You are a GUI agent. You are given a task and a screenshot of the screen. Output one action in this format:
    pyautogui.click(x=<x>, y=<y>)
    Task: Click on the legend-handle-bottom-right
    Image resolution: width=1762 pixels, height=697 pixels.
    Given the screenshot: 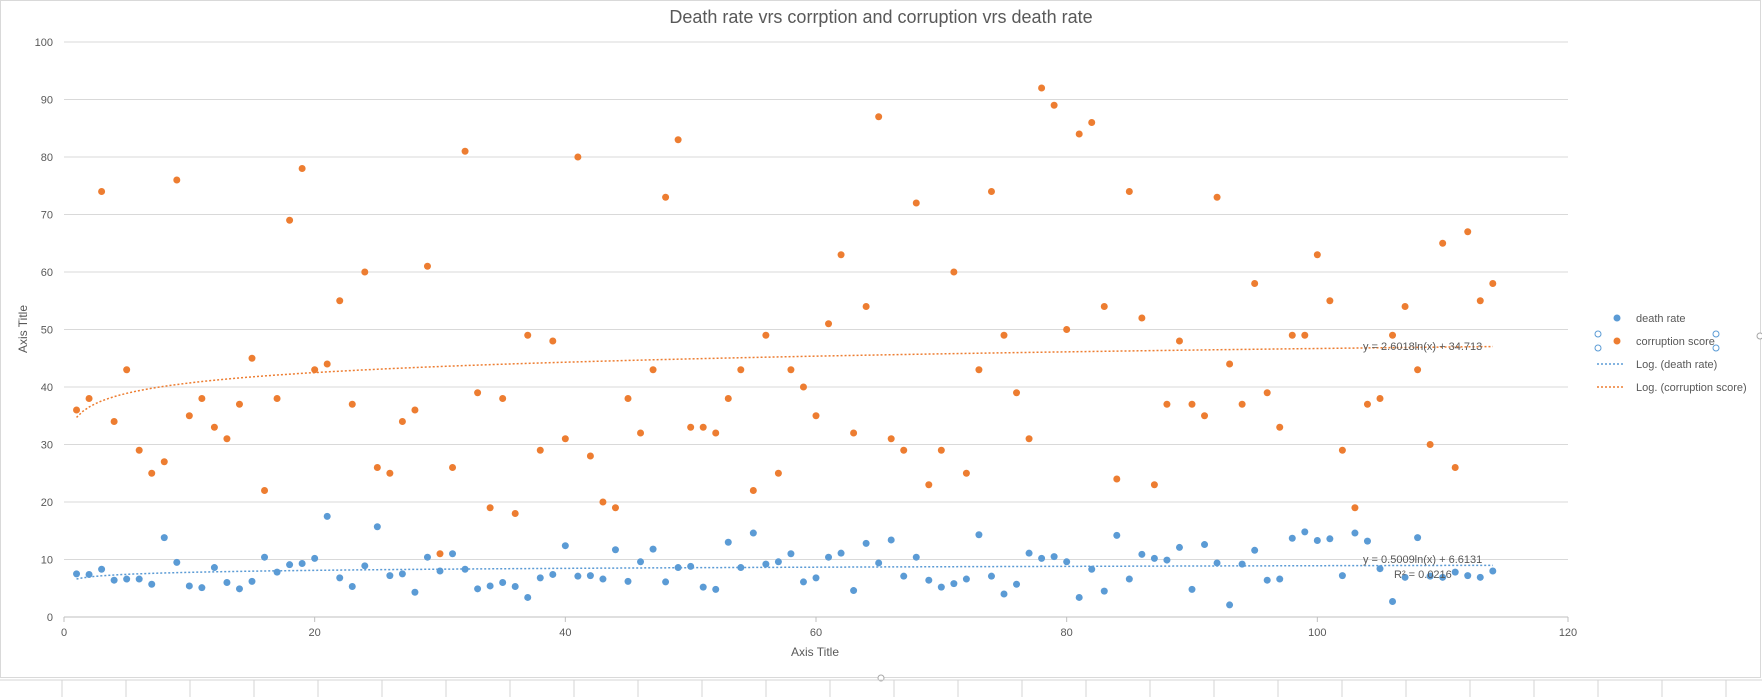 What is the action you would take?
    pyautogui.click(x=1716, y=348)
    